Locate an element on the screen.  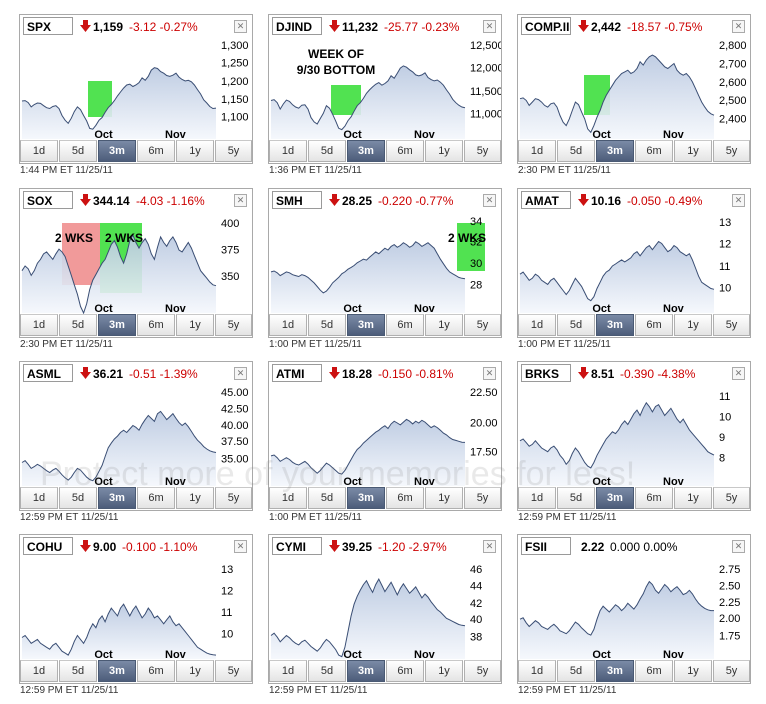
symbol-field: ATMI is located at coordinates (297, 373).